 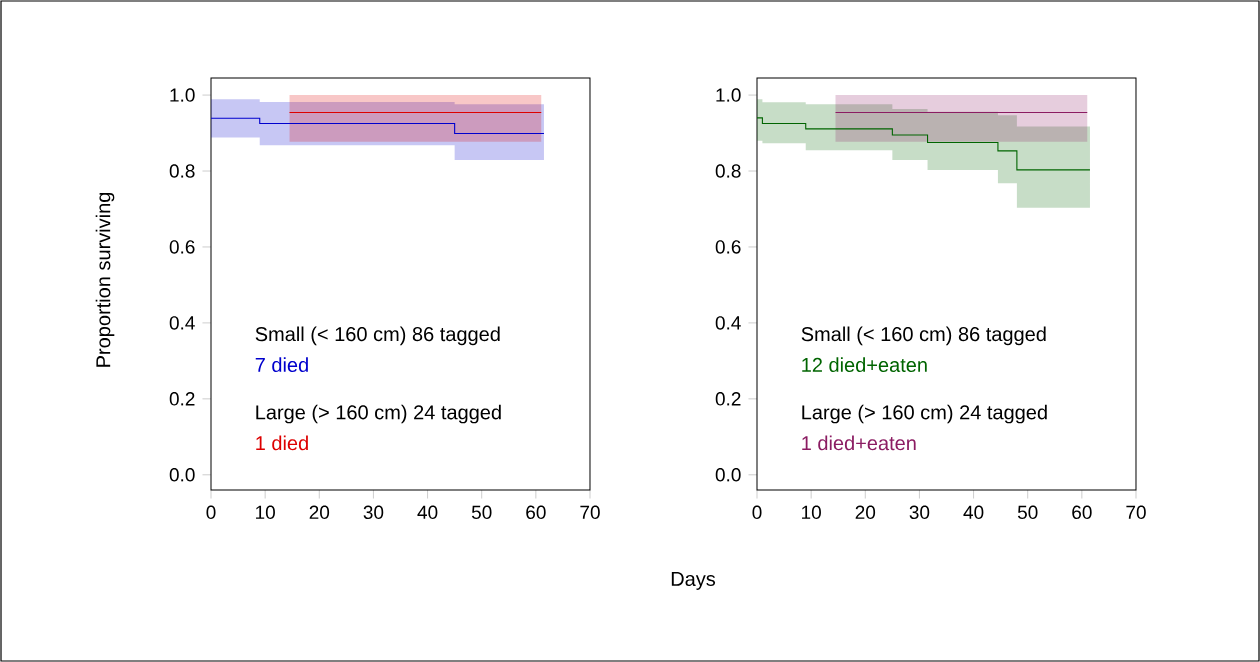 I want to click on text: 7 died, so click(x=281, y=365).